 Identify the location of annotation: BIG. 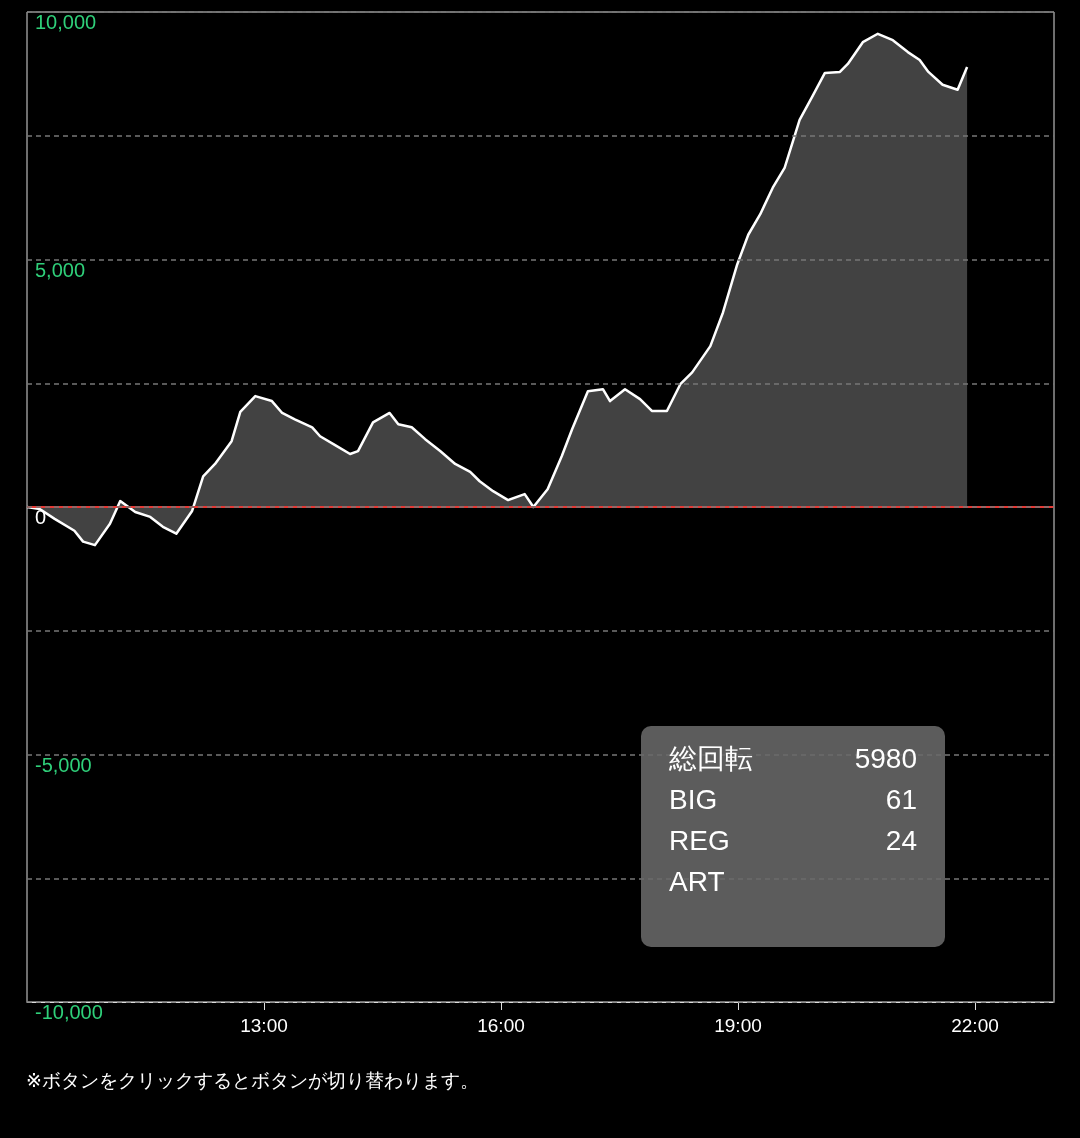
(694, 799).